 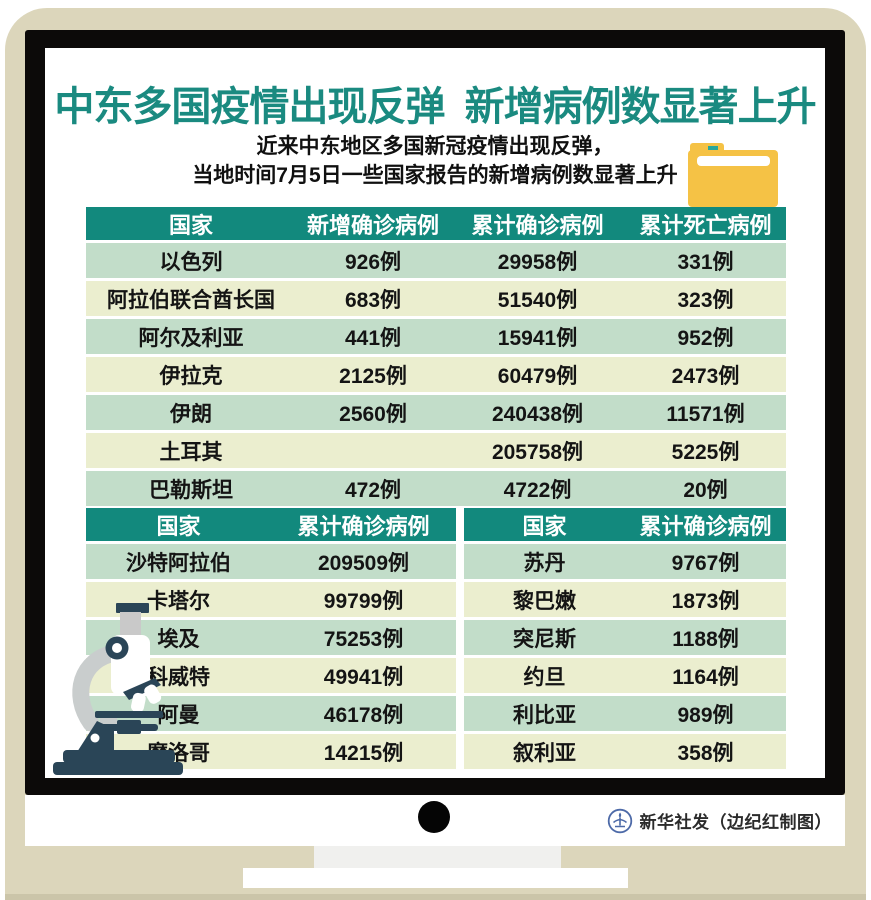 What do you see at coordinates (537, 490) in the screenshot?
I see `table-cell: 4722例` at bounding box center [537, 490].